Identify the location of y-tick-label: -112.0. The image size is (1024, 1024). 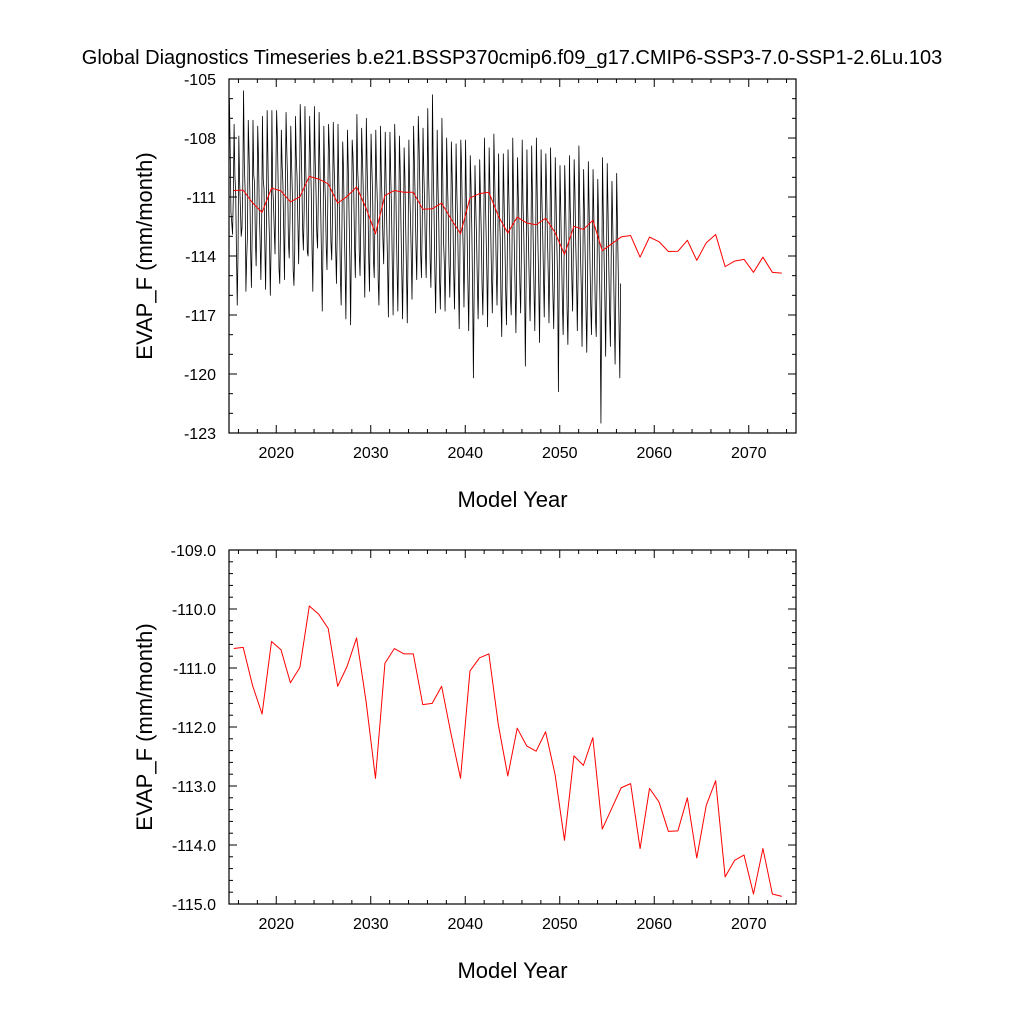
(194, 728).